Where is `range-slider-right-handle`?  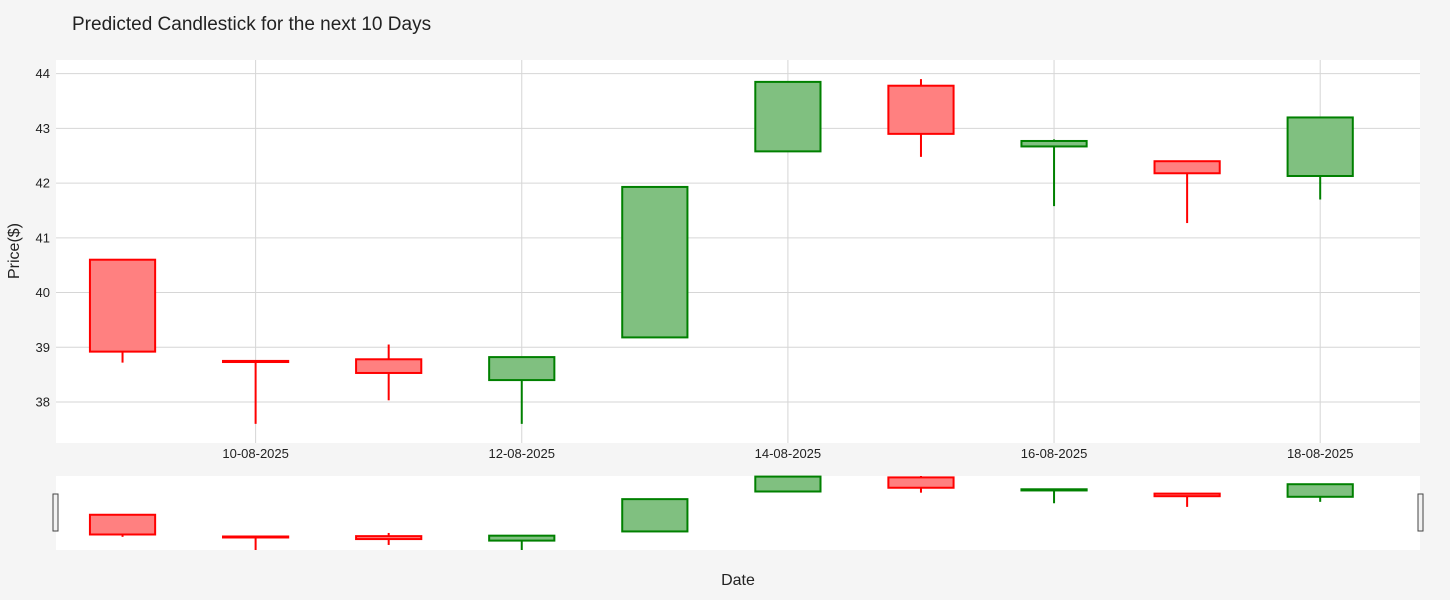 range-slider-right-handle is located at coordinates (1420, 512).